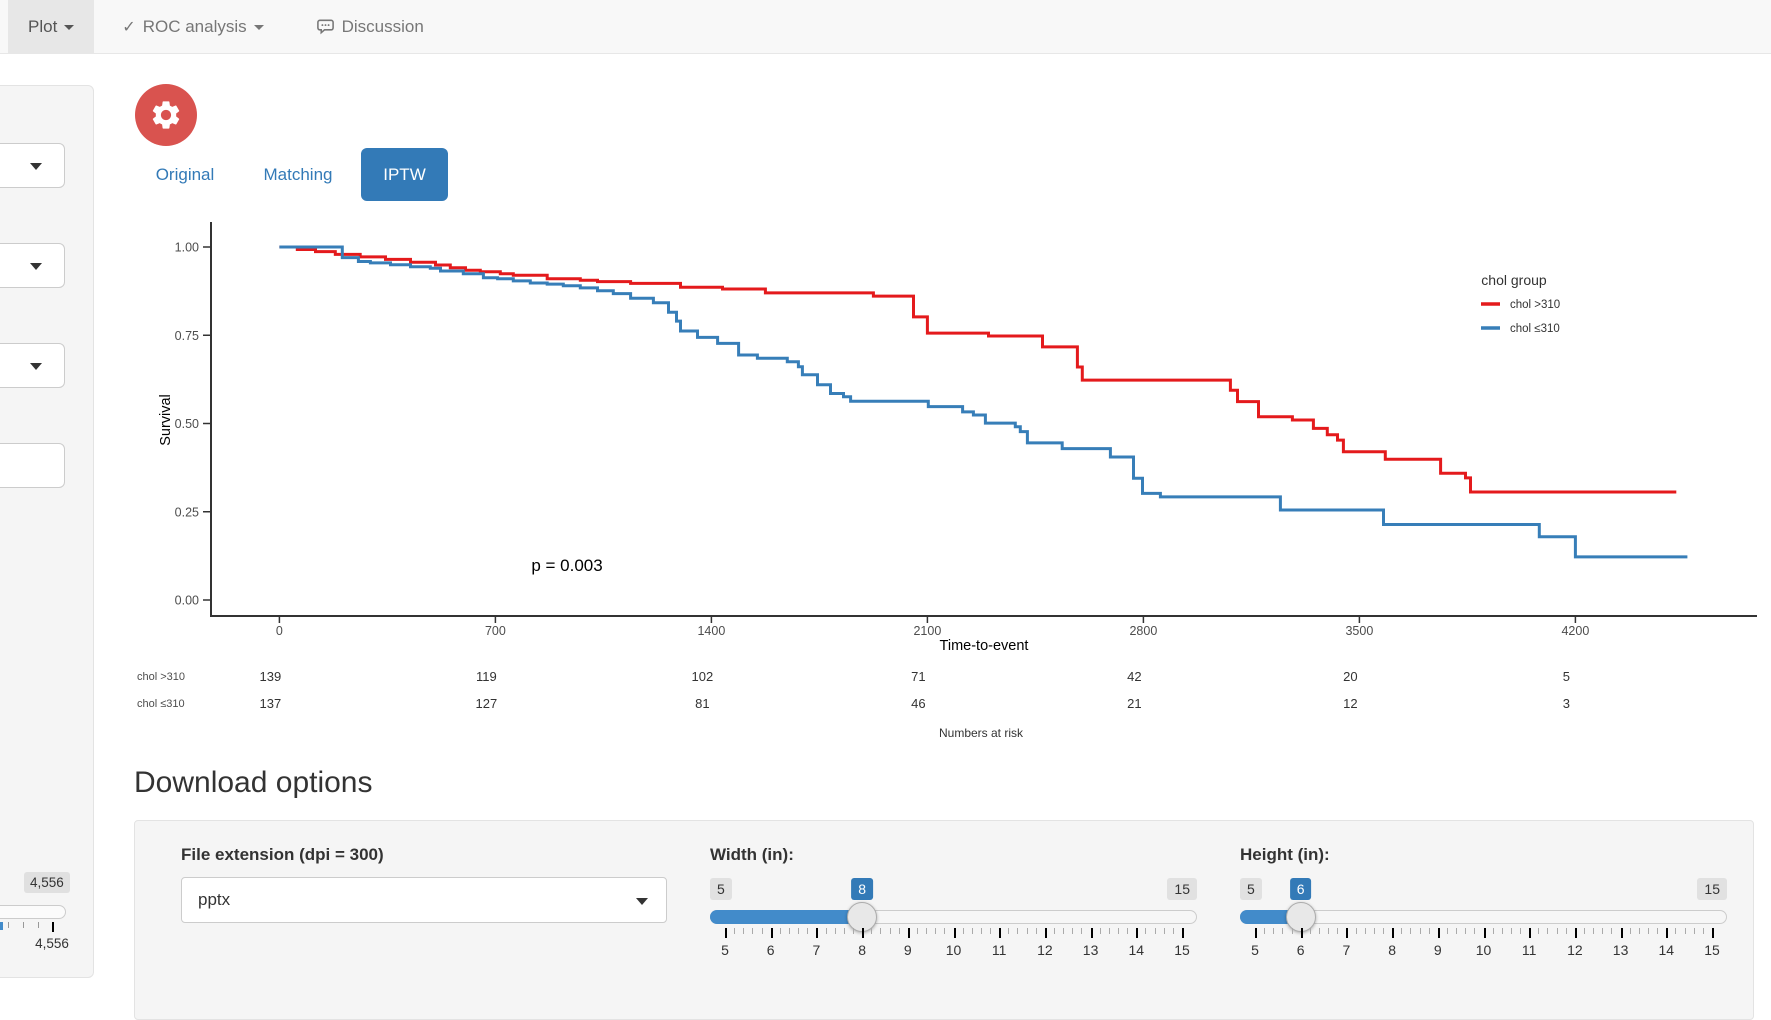 The image size is (1771, 1020). Describe the element at coordinates (702, 703) in the screenshot. I see `risk-value: 81` at that location.